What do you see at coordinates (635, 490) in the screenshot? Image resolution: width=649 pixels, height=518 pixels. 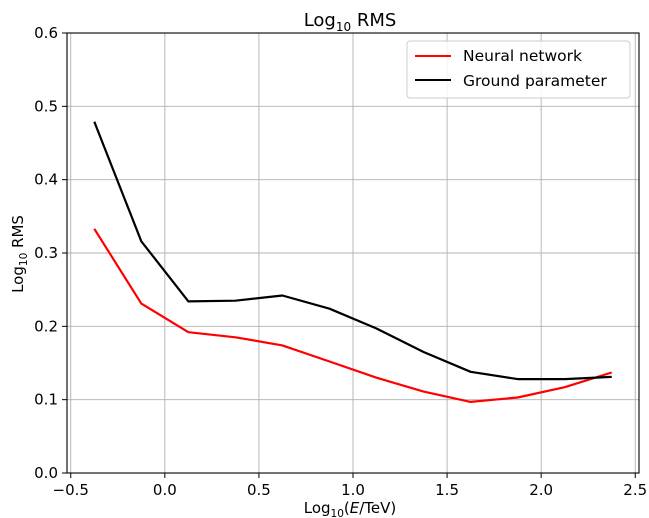 I see `x-tick-label: 2.5` at bounding box center [635, 490].